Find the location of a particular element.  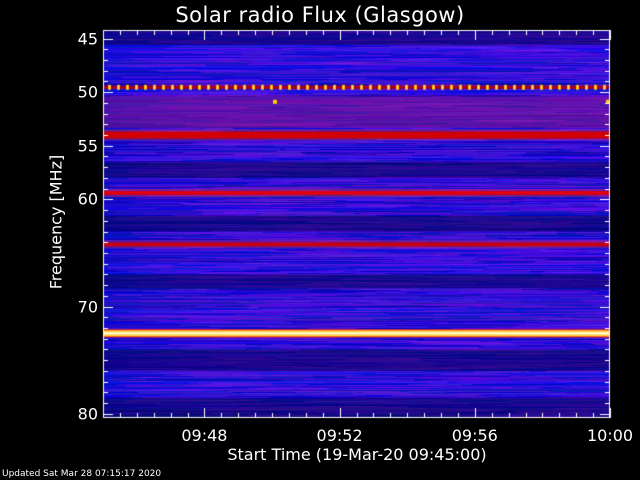

x-tick-label: 09:52 is located at coordinates (339, 435).